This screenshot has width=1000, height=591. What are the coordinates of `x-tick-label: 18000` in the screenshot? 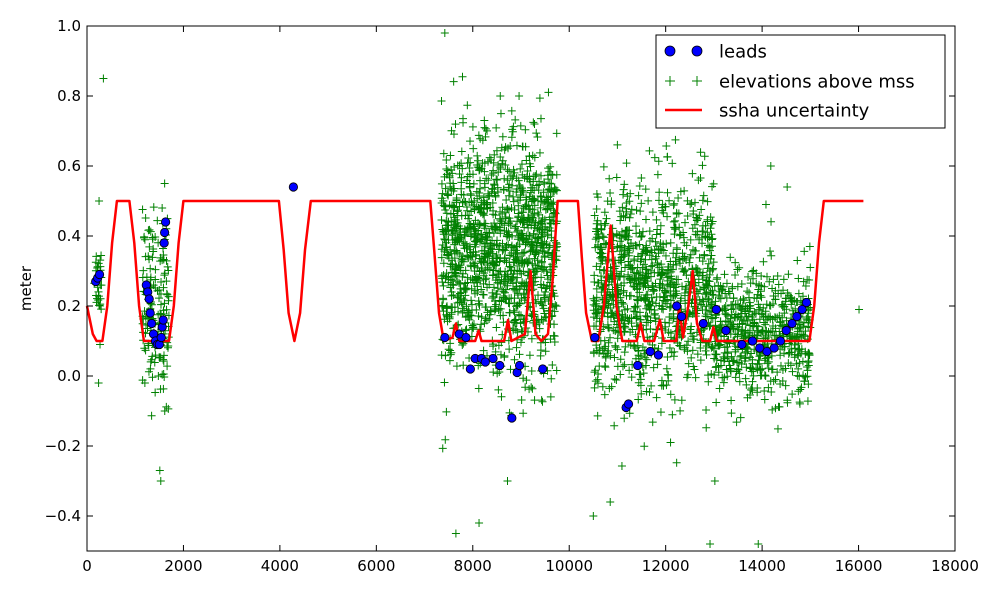 It's located at (955, 566).